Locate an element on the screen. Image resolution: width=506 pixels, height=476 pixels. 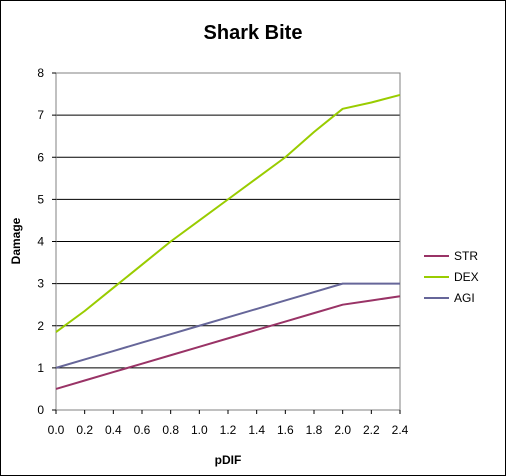
x-tick-label: 0.8 is located at coordinates (170, 430).